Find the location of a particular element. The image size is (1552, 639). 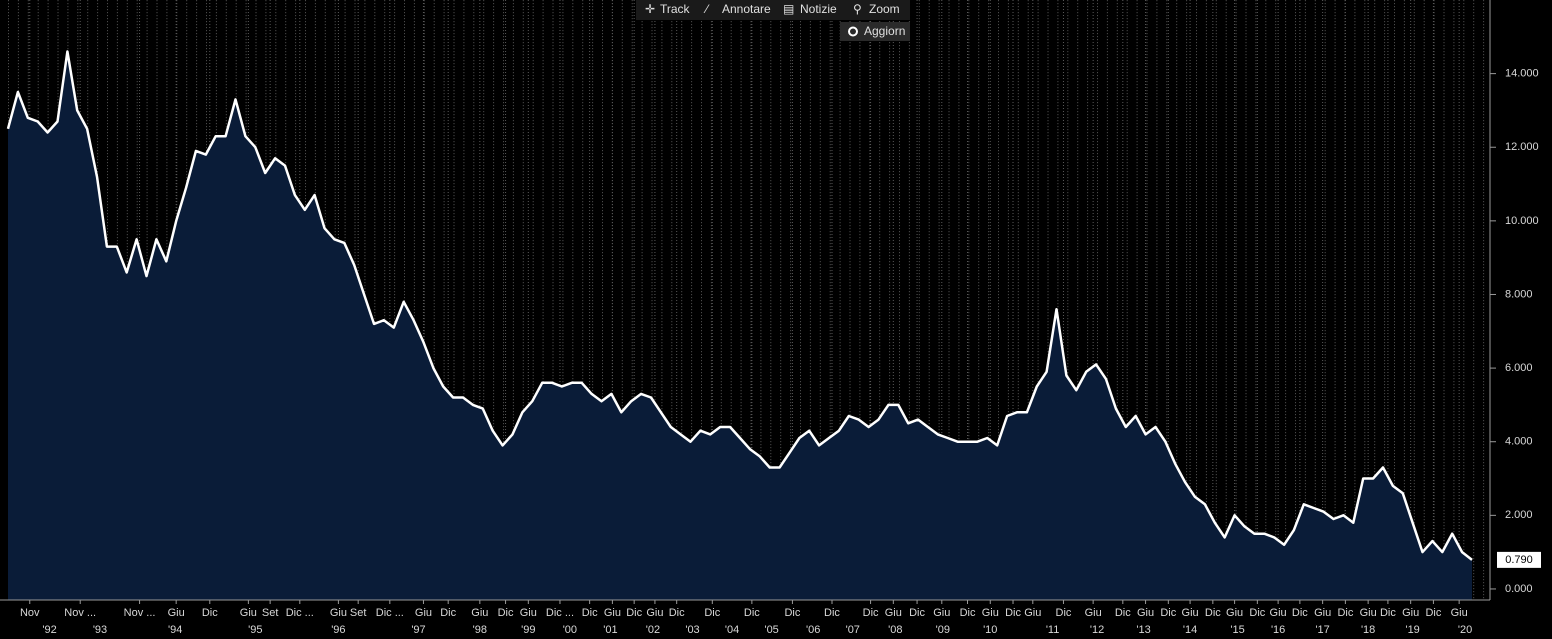

icon: ✛ is located at coordinates (650, 9).